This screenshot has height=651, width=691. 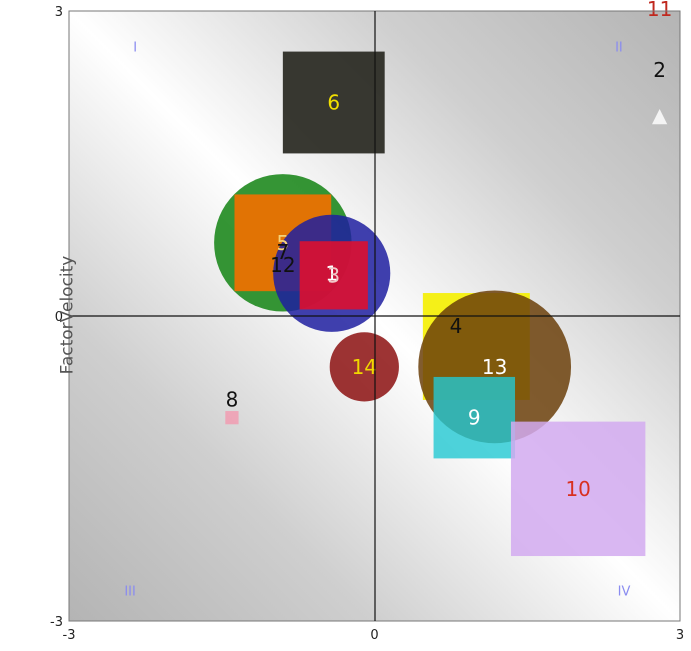 What do you see at coordinates (282, 252) in the screenshot?
I see `point-label-7: 7` at bounding box center [282, 252].